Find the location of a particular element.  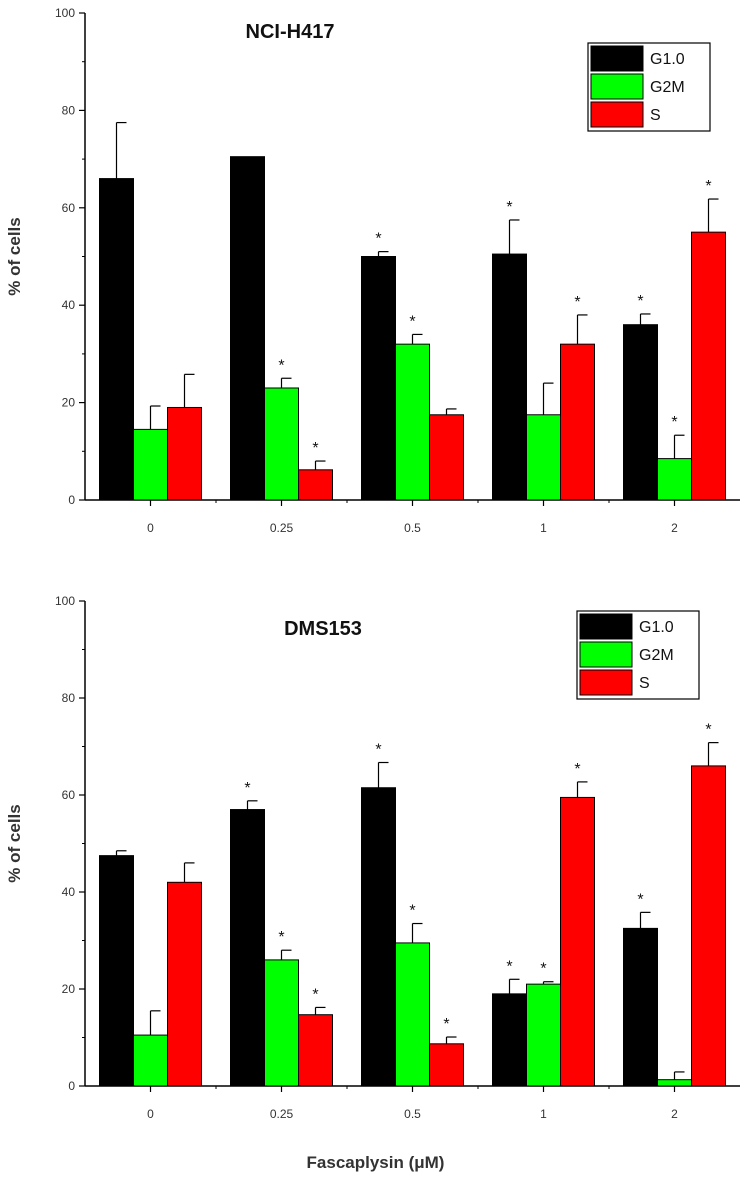

chart-title: NCI-H417 is located at coordinates (290, 32).